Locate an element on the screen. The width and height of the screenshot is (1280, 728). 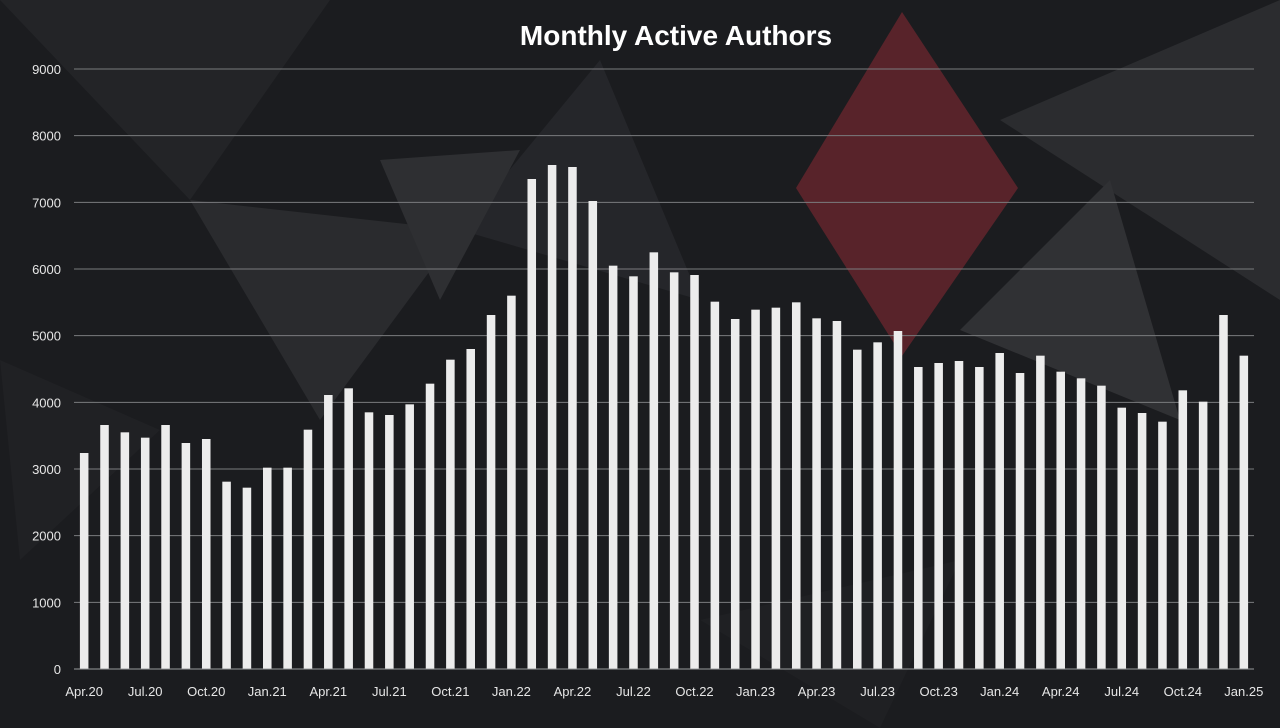
diamond-logo-shape is located at coordinates (907, 184).